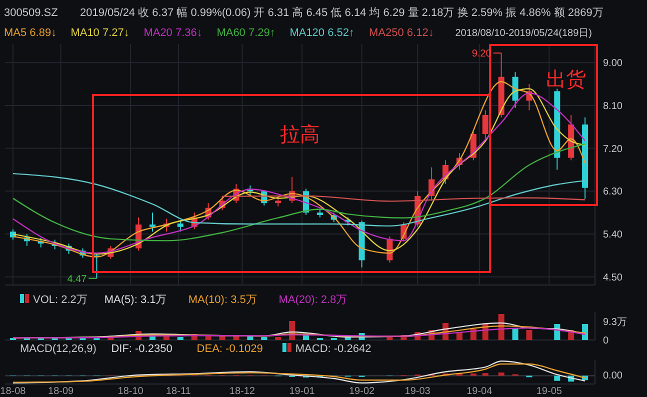  What do you see at coordinates (77, 279) in the screenshot?
I see `annotation: 4.47` at bounding box center [77, 279].